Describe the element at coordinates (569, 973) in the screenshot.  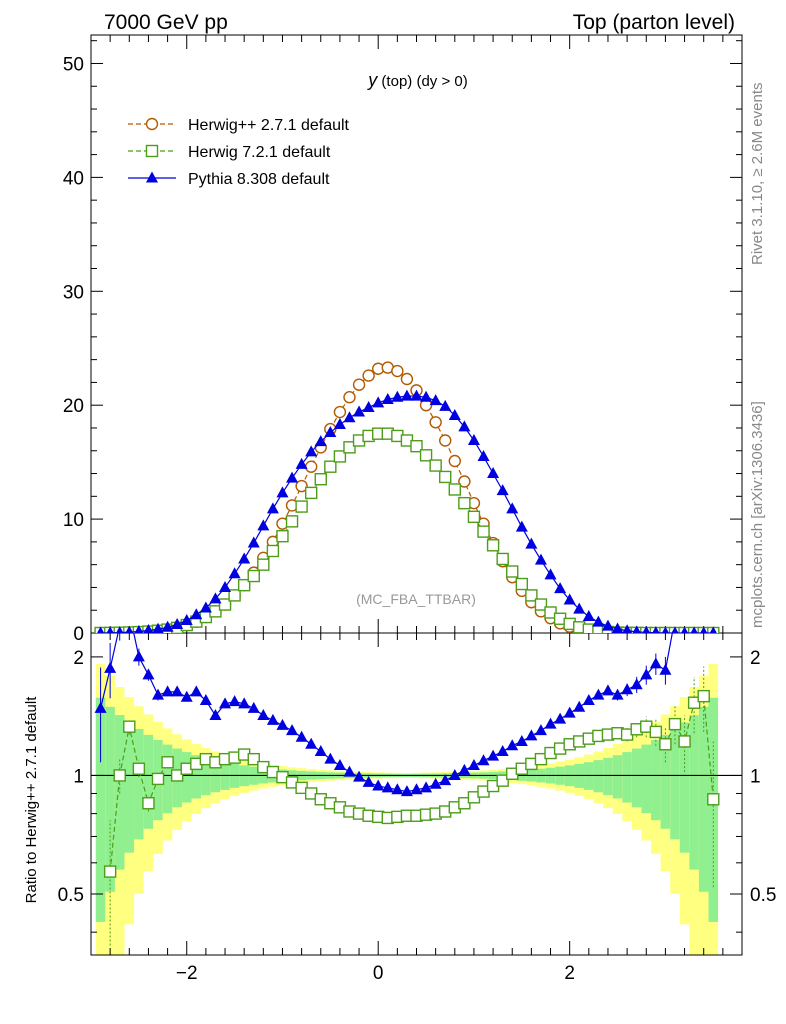
I see `xtick-label: 2` at that location.